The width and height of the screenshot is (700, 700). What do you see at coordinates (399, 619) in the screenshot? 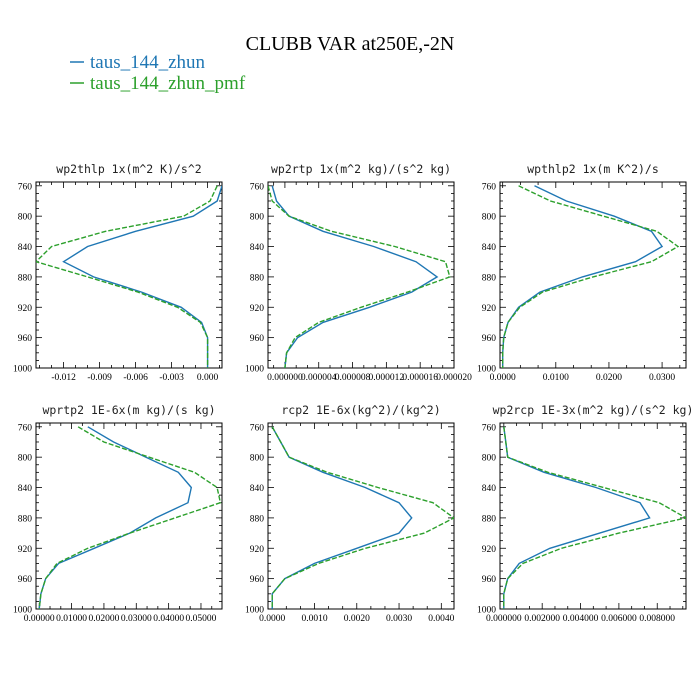
I see `x-tick-label: 0.0030` at bounding box center [399, 619].